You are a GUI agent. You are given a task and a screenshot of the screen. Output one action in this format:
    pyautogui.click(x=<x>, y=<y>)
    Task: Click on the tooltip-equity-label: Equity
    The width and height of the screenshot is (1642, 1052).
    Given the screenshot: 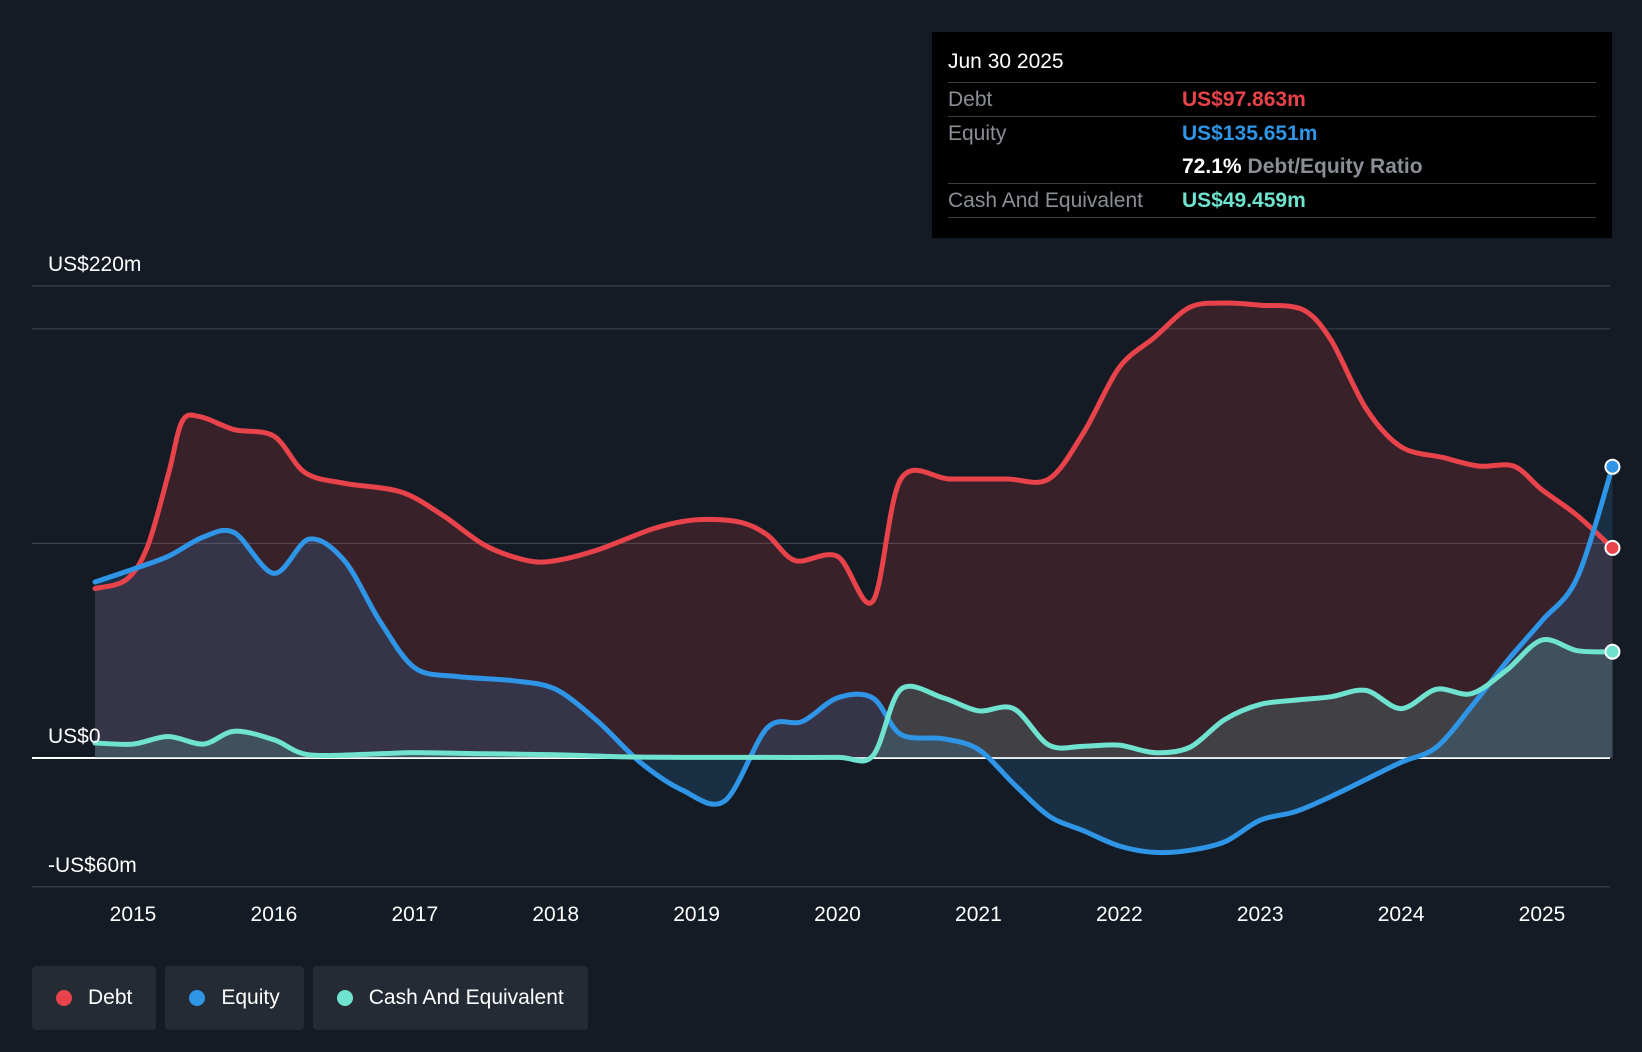 What is the action you would take?
    pyautogui.click(x=977, y=133)
    